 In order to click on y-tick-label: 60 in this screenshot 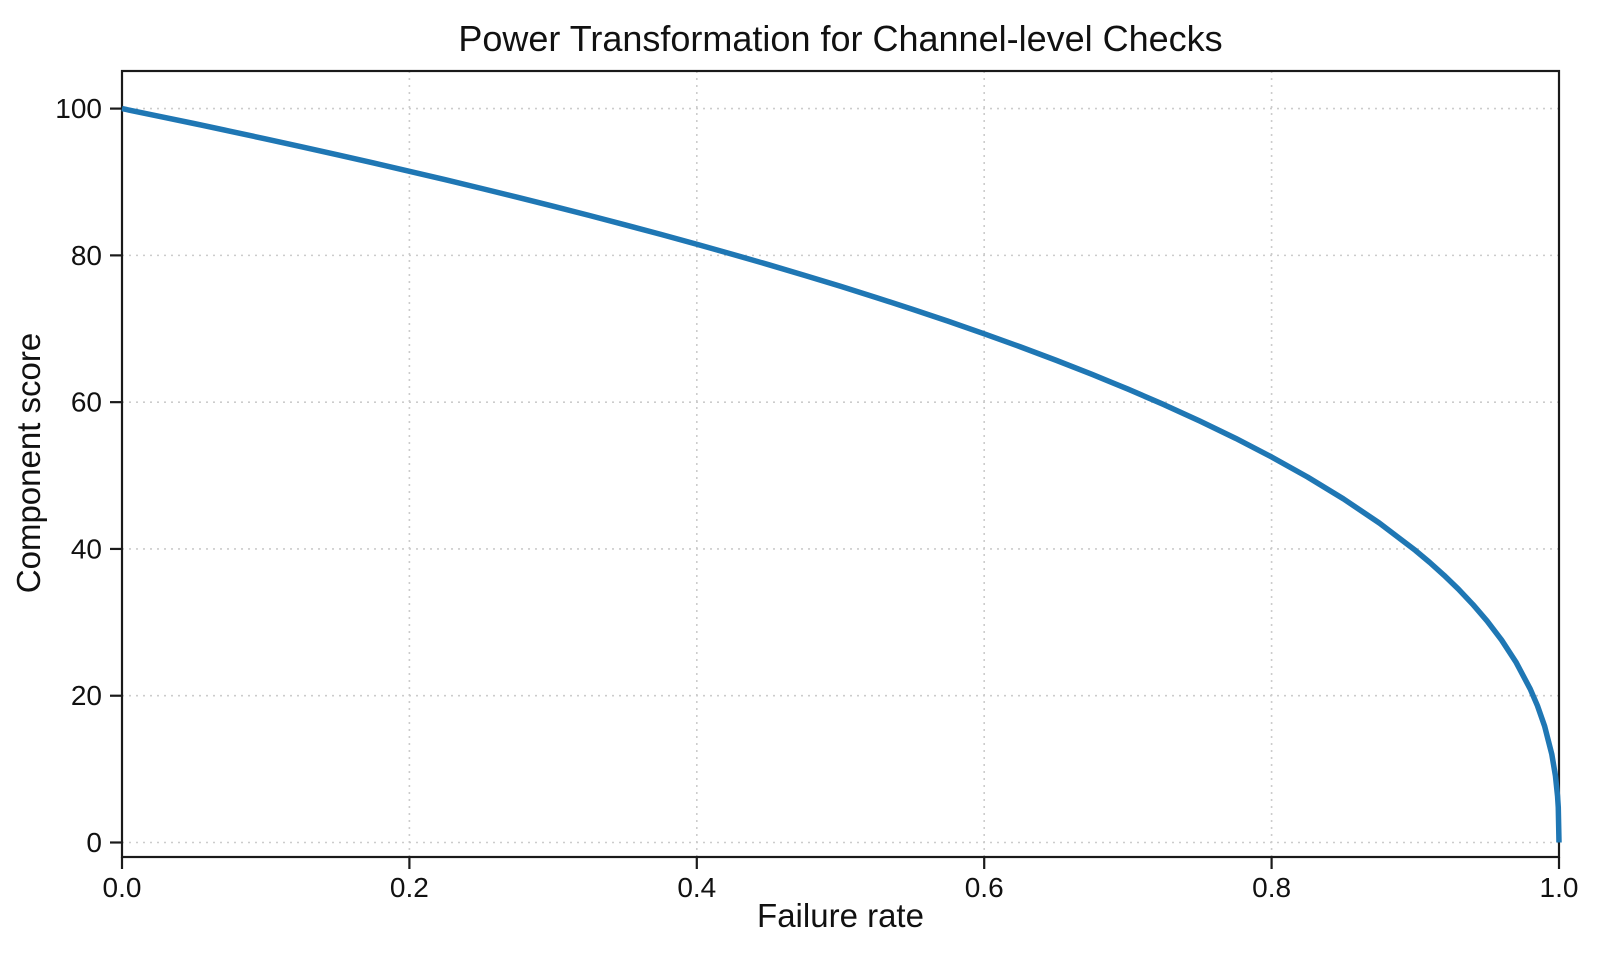, I will do `click(86, 402)`.